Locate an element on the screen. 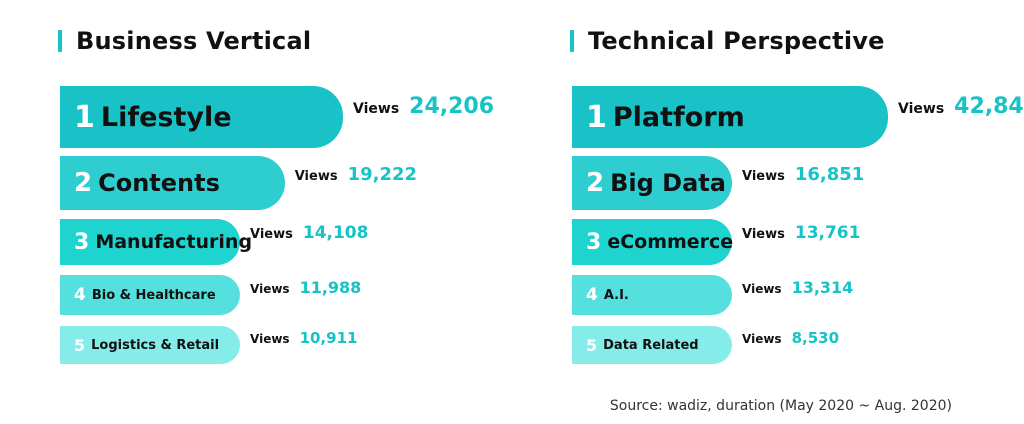  views-annotation: Views 19,222 is located at coordinates (356, 174).